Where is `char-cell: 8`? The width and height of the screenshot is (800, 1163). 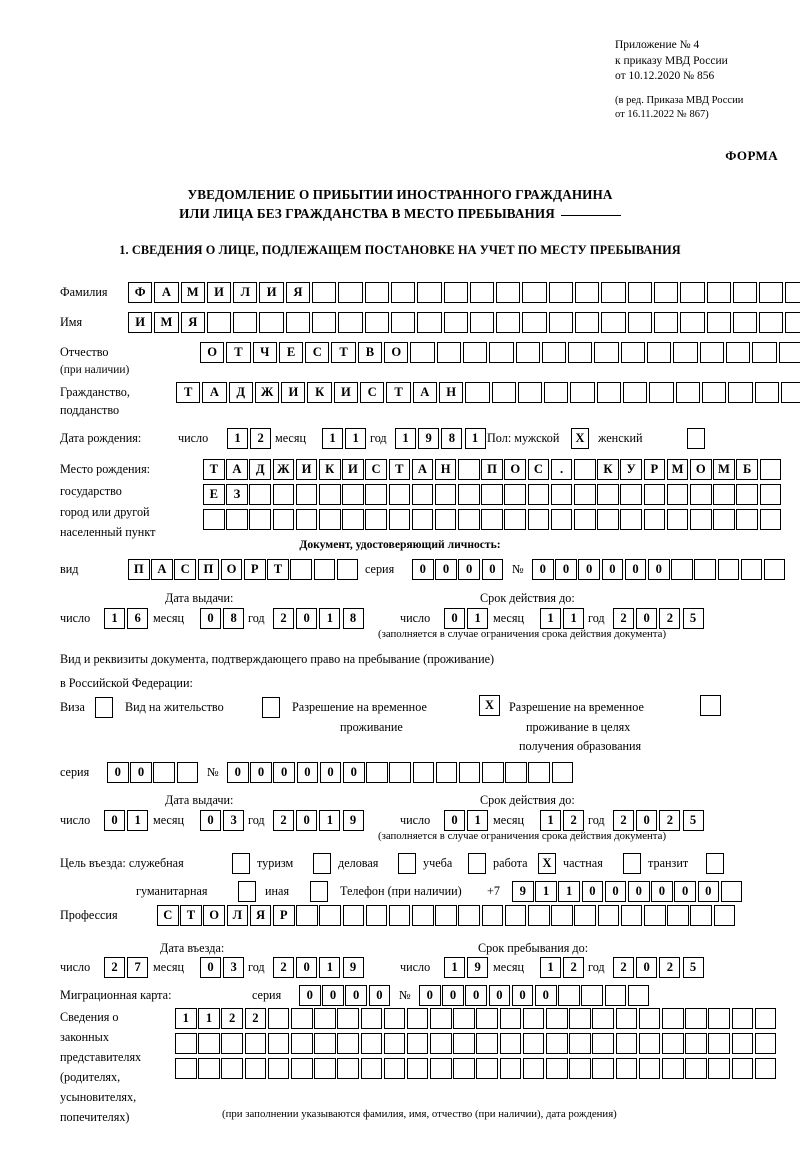
char-cell: 8 is located at coordinates (234, 618).